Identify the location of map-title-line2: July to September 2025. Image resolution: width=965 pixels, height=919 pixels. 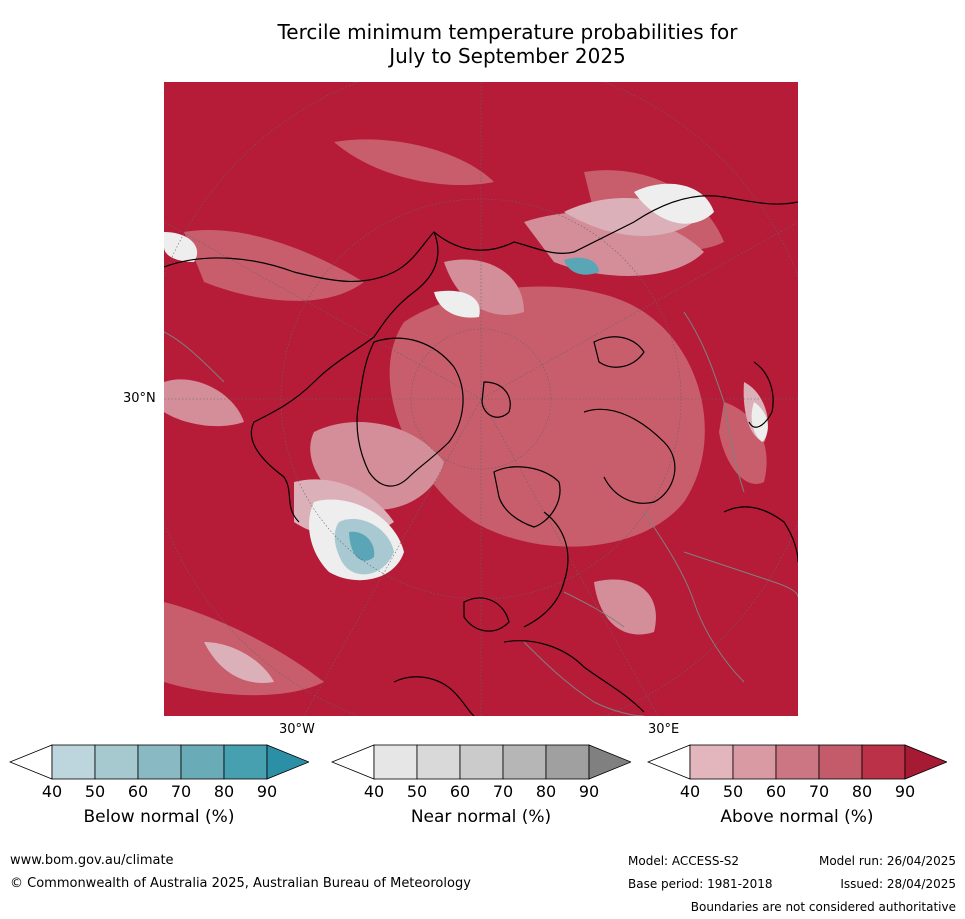
(507, 56).